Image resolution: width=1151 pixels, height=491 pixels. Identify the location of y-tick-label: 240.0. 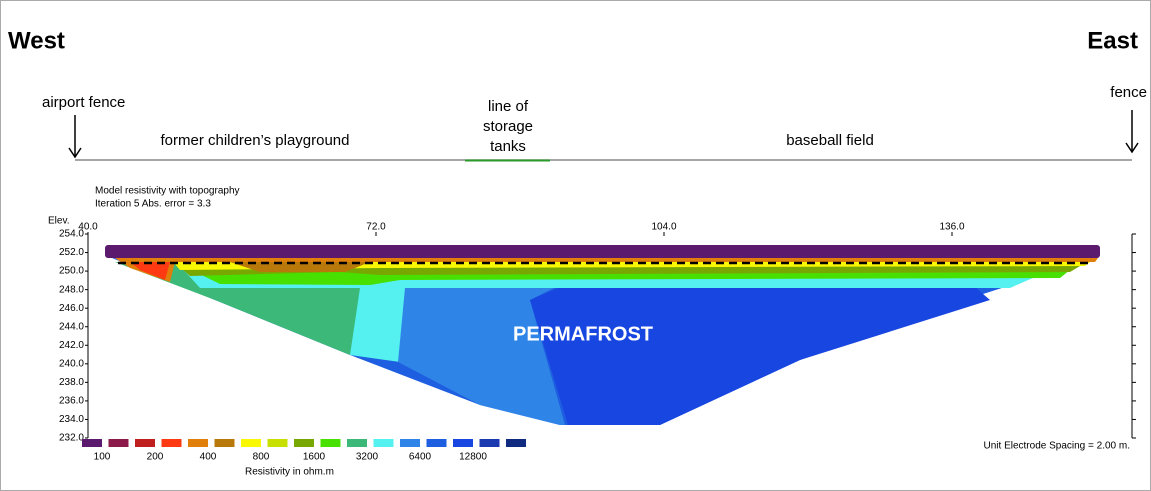
(71, 363).